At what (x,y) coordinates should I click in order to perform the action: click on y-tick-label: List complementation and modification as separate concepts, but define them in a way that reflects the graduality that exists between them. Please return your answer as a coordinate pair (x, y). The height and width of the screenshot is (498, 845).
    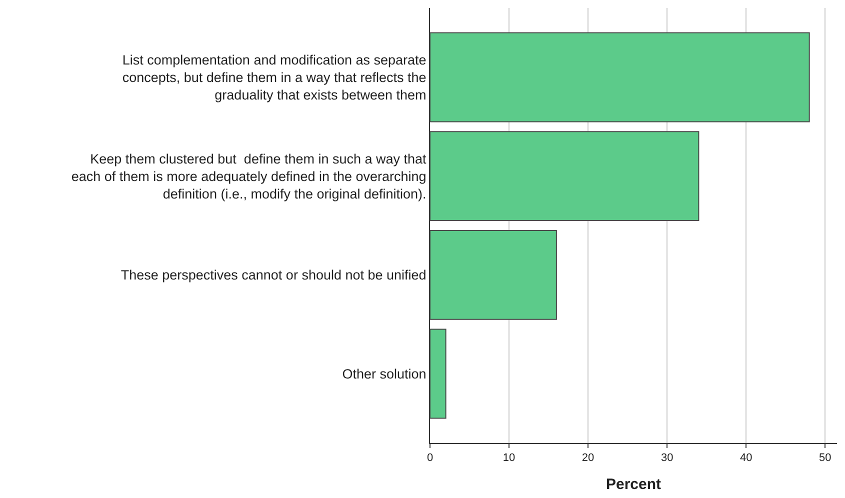
    Looking at the image, I should click on (274, 77).